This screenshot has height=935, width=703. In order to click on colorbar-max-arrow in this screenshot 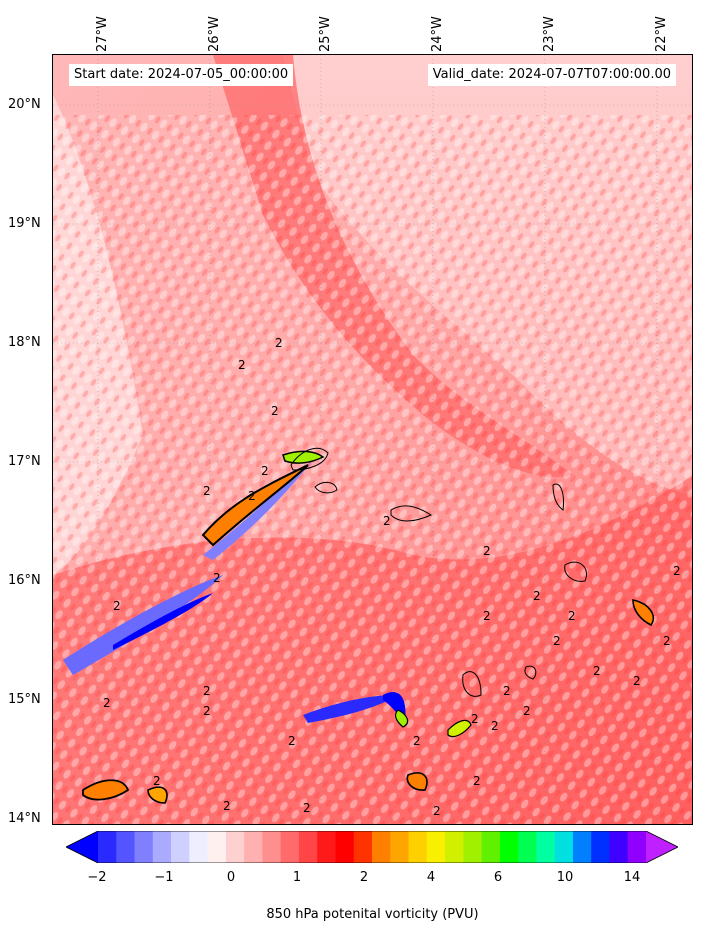, I will do `click(662, 847)`.